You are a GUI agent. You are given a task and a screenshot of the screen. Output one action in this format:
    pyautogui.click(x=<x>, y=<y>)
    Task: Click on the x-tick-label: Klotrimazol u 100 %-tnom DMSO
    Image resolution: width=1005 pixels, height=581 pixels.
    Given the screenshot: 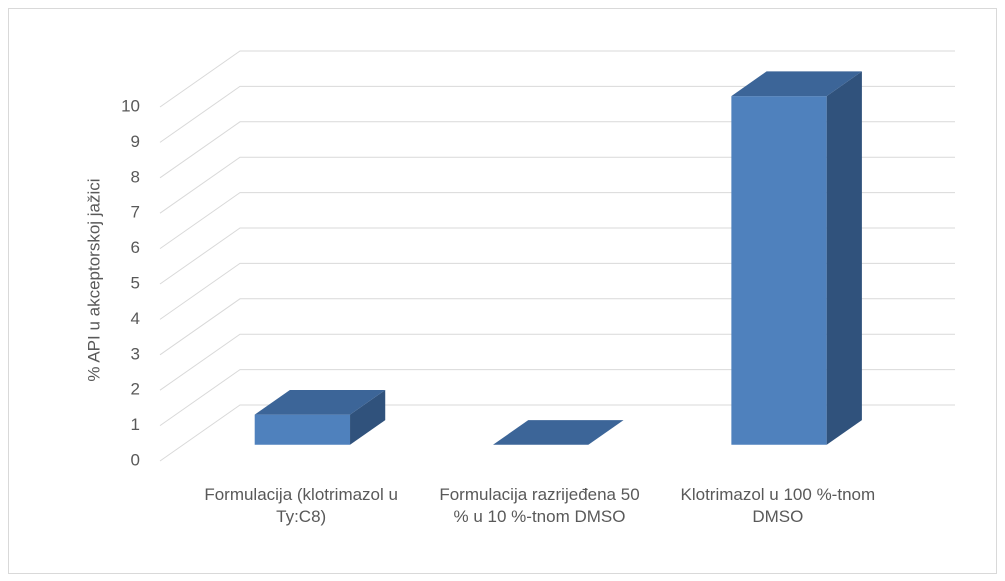 What is the action you would take?
    pyautogui.click(x=778, y=505)
    